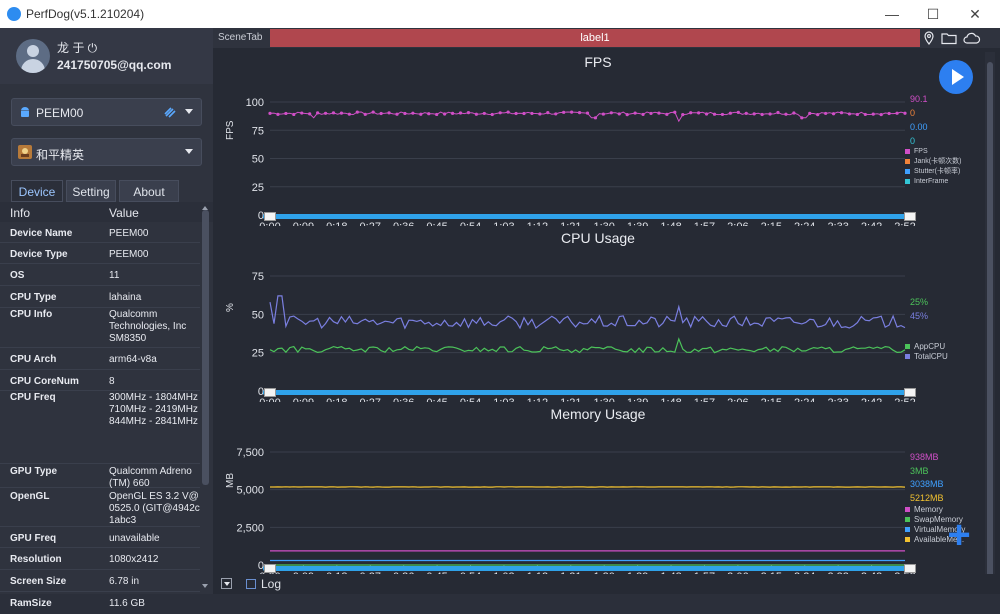 The image size is (1000, 614). I want to click on app-select: 和平精英, so click(106, 152).